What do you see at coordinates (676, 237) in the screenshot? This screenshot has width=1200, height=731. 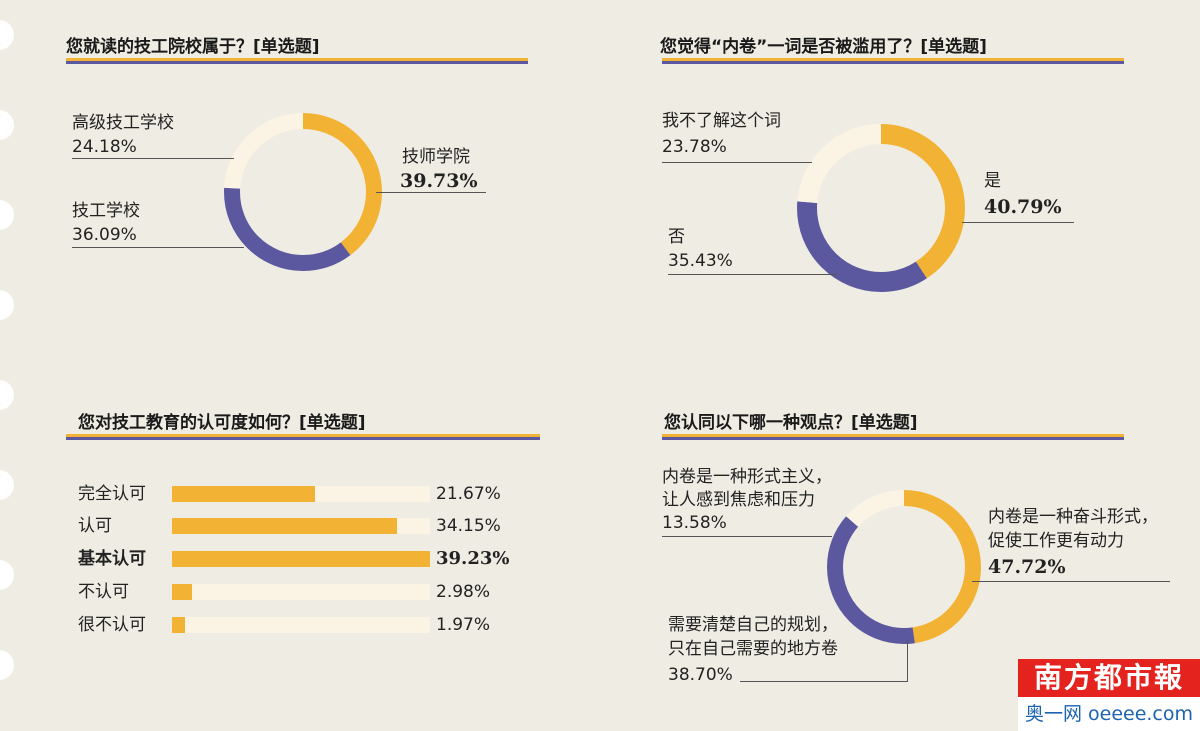 I see `slice-label: 否` at bounding box center [676, 237].